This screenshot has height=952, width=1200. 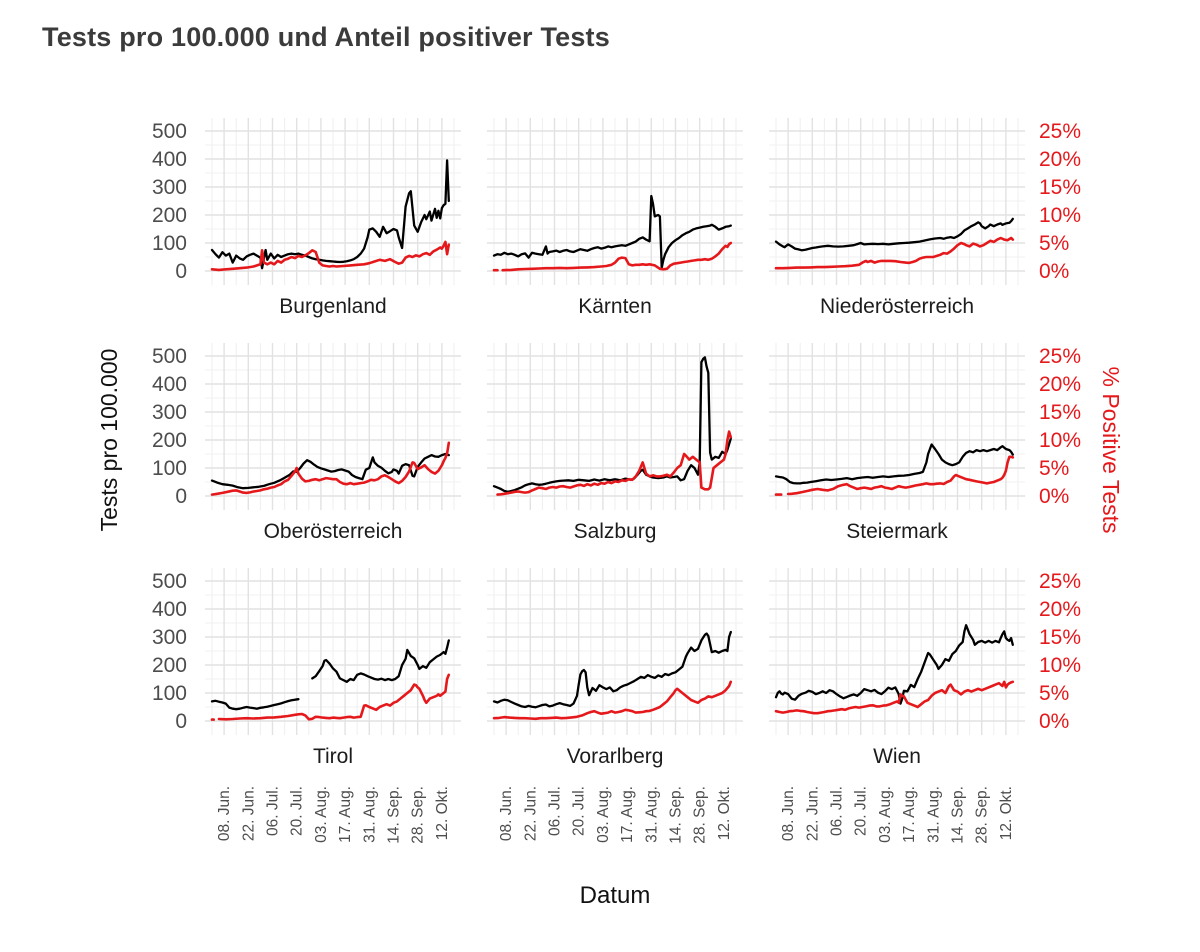 What do you see at coordinates (897, 756) in the screenshot?
I see `strip-label-wien: Wien` at bounding box center [897, 756].